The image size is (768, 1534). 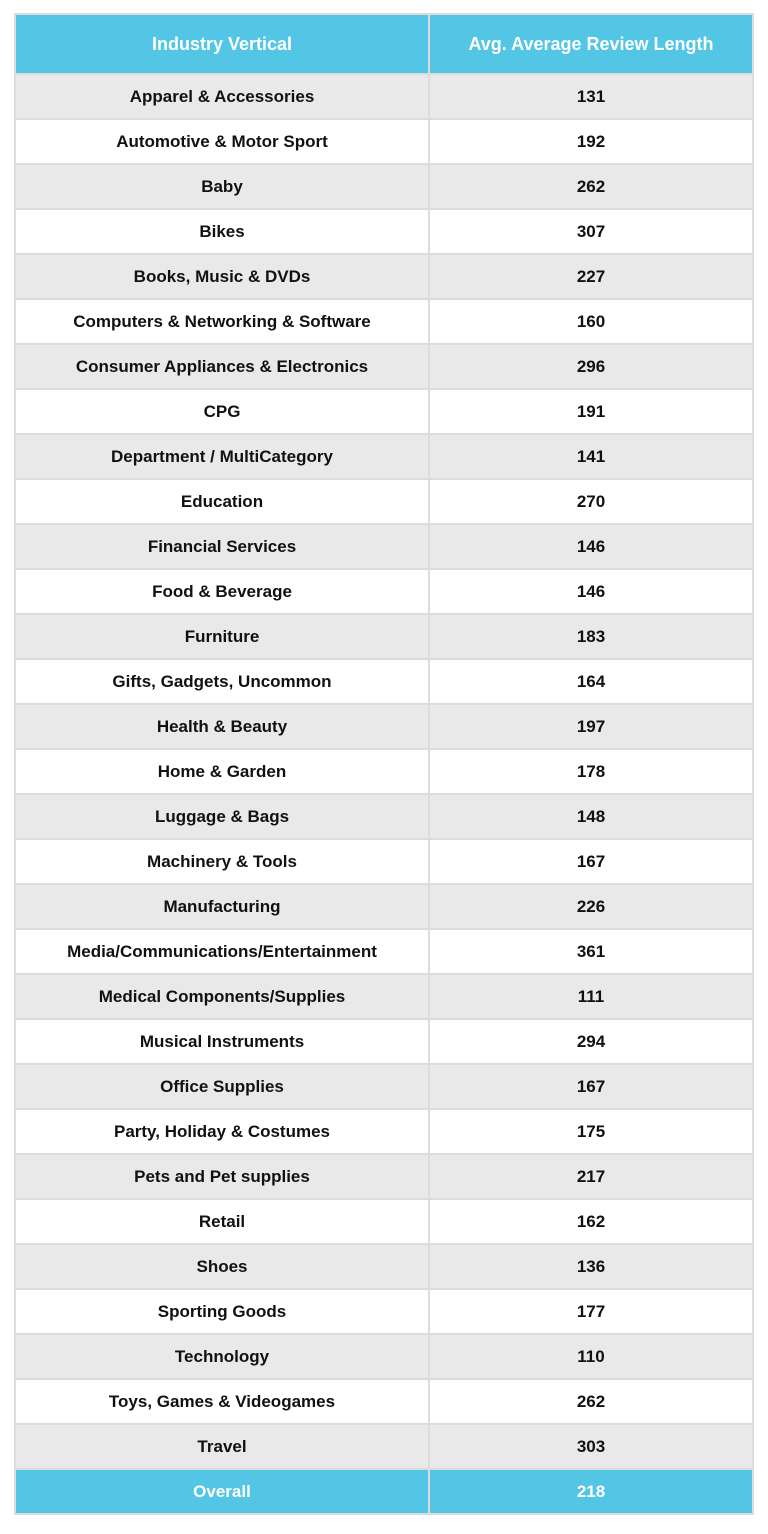 I want to click on table-row: Manufacturing 226, so click(x=384, y=906).